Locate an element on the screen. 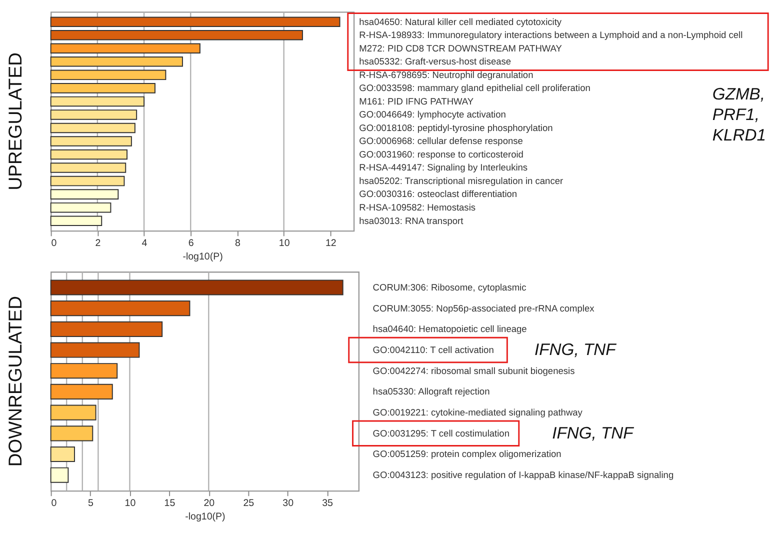 This screenshot has width=772, height=552. y-tick-label: hsa05202: Transcriptional misregulation in cancer is located at coordinates (461, 181).